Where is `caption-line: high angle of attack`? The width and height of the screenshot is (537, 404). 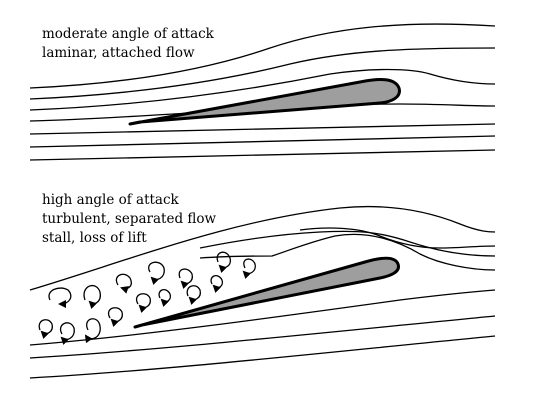 caption-line: high angle of attack is located at coordinates (110, 200).